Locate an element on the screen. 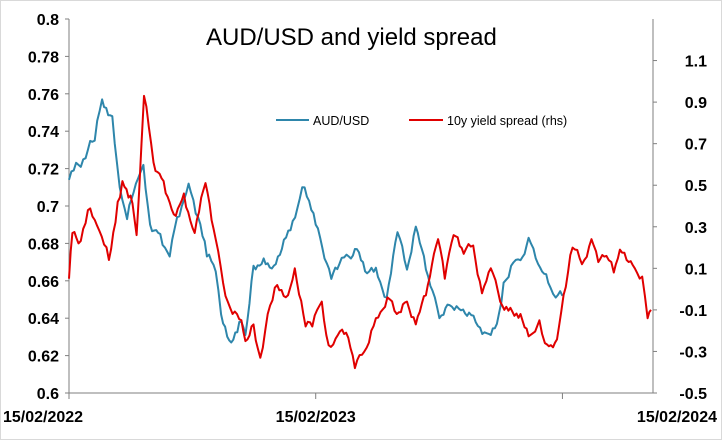  right-tick-label: 0.3 is located at coordinates (696, 228).